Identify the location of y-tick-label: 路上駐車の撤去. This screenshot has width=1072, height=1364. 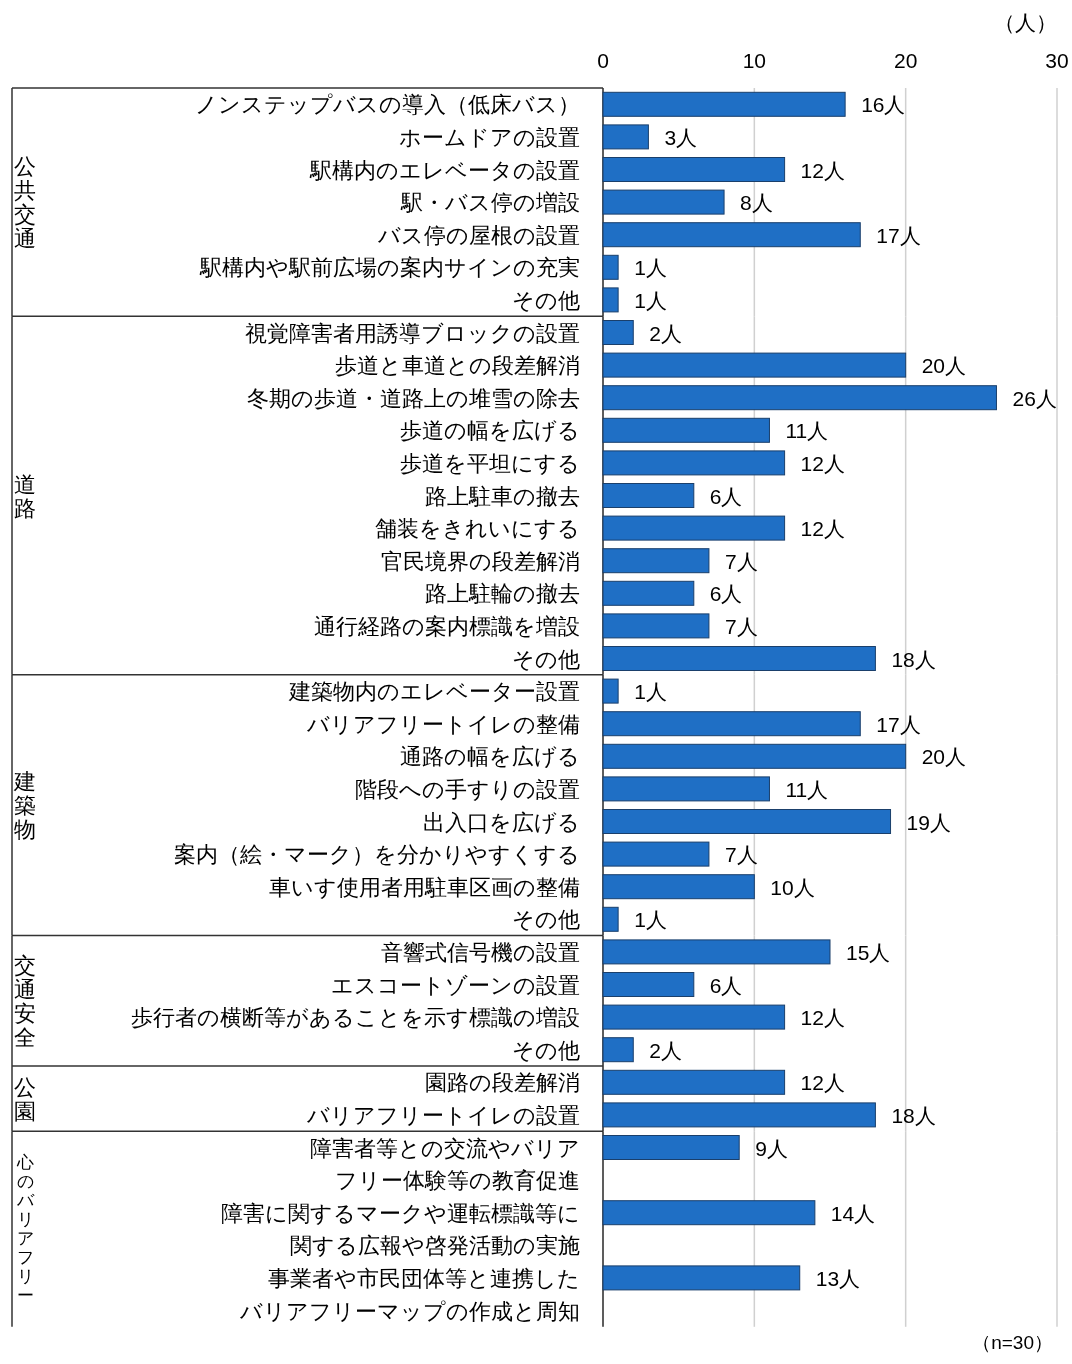
(502, 496).